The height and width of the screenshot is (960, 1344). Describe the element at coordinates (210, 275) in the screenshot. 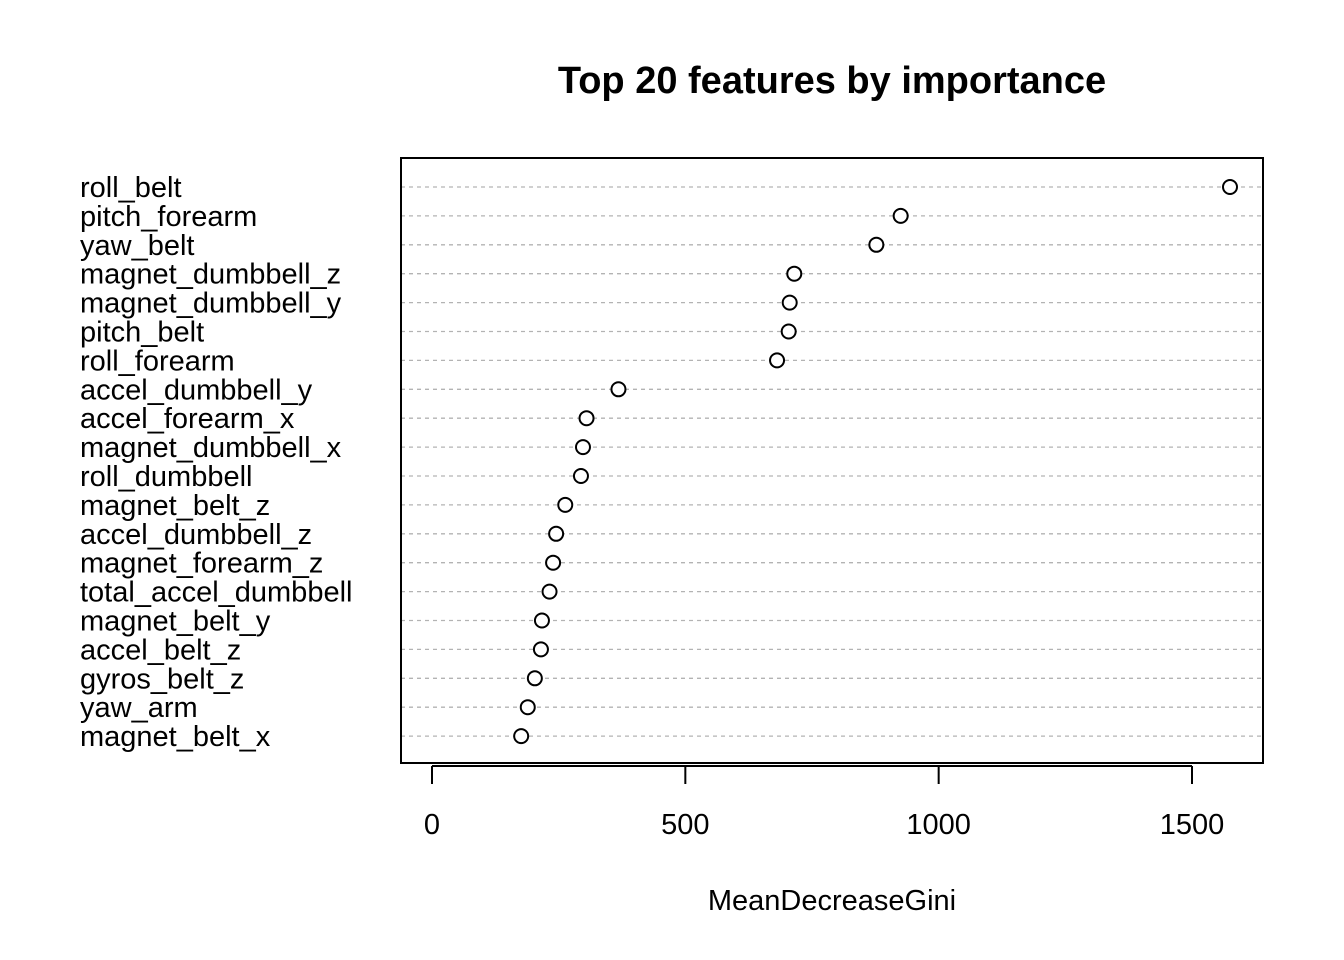

I see `category-label: magnet_dumbbell_z` at that location.